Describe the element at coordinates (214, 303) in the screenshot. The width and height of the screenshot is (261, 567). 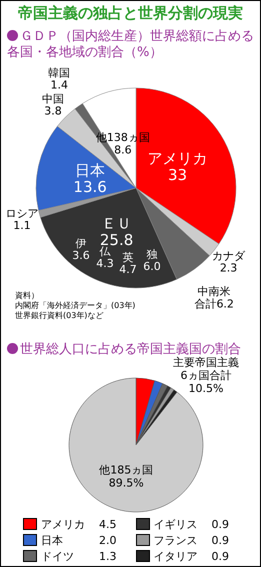
I see `data-label: 合計6.2` at that location.